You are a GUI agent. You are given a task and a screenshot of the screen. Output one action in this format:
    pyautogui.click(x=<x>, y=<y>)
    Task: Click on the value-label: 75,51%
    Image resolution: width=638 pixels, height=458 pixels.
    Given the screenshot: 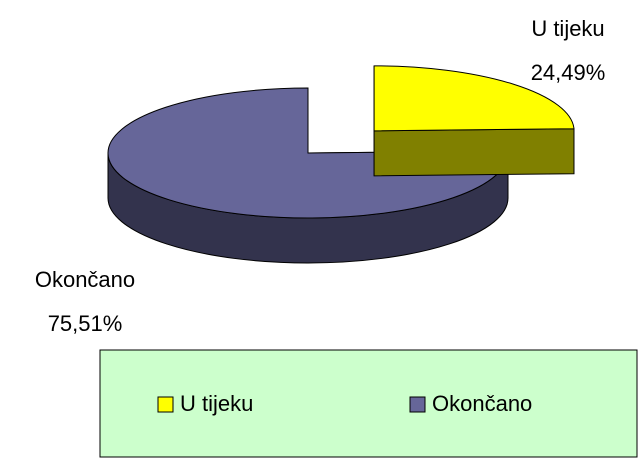 What is the action you would take?
    pyautogui.click(x=85, y=323)
    